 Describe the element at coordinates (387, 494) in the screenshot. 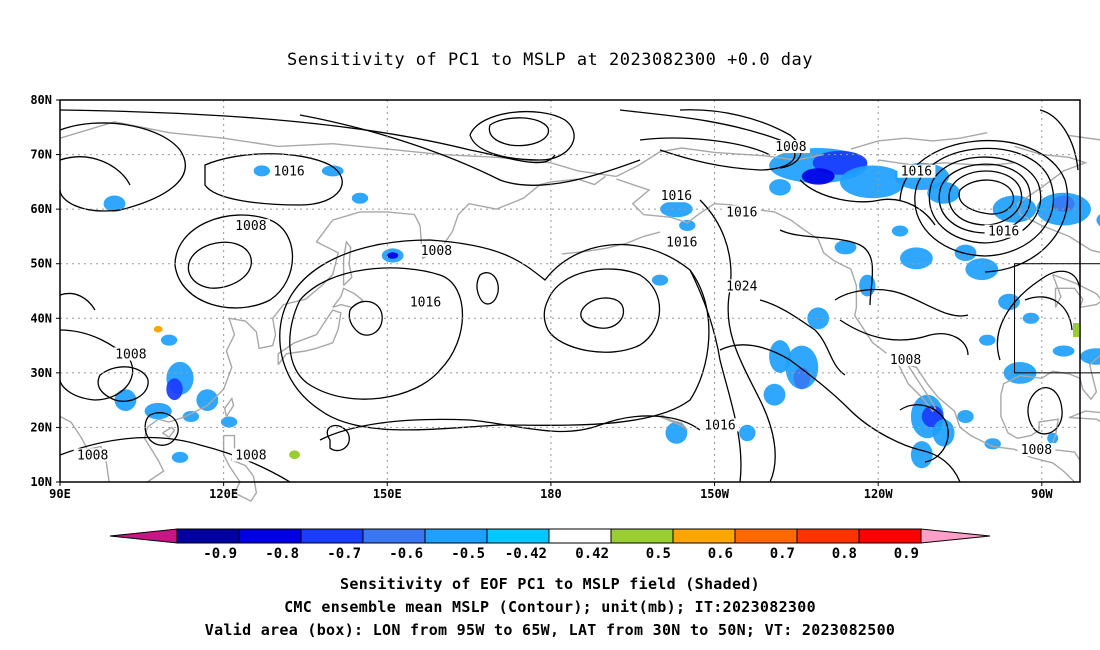

I see `lon-tick-label: 150E` at that location.